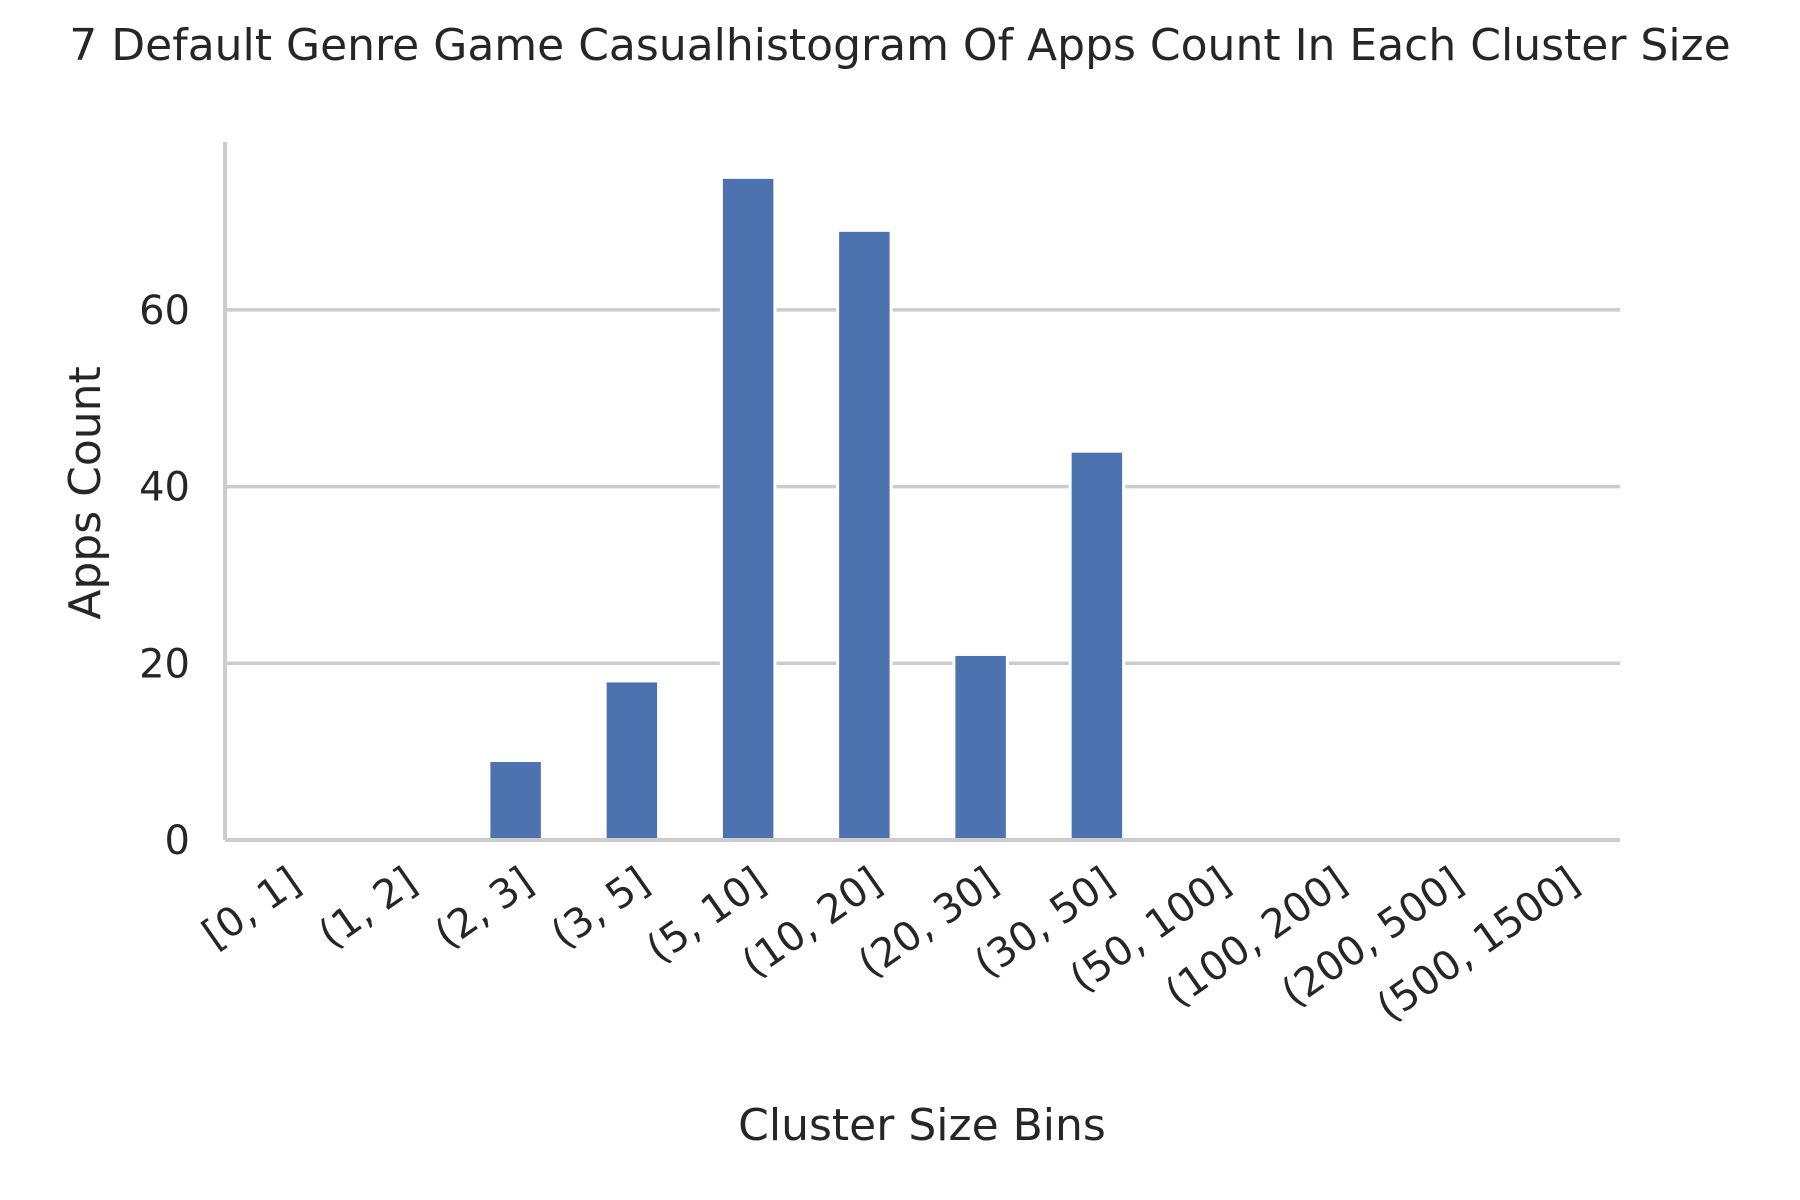  What do you see at coordinates (922, 1125) in the screenshot?
I see `x-axis-label: Cluster Size Bins` at bounding box center [922, 1125].